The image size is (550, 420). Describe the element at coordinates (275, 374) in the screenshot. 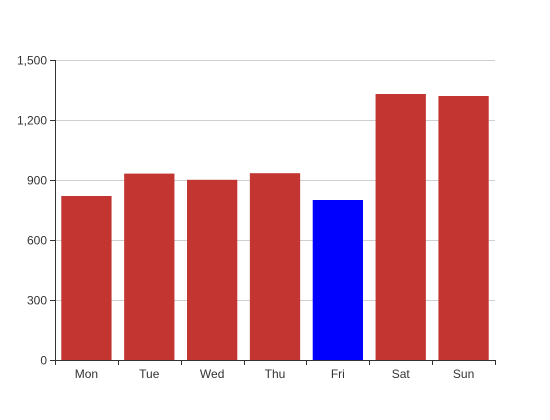

I see `x-tick-label-thu: Thu` at that location.